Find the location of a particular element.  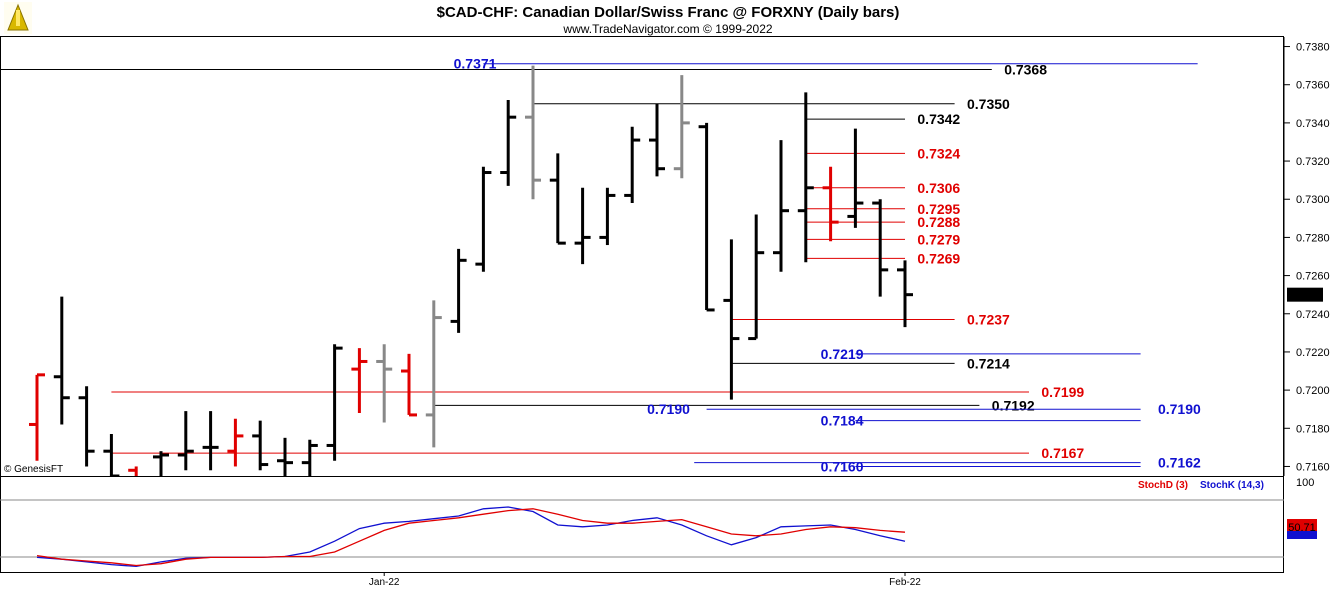

price-tick-label: 0.7260 is located at coordinates (1313, 277).